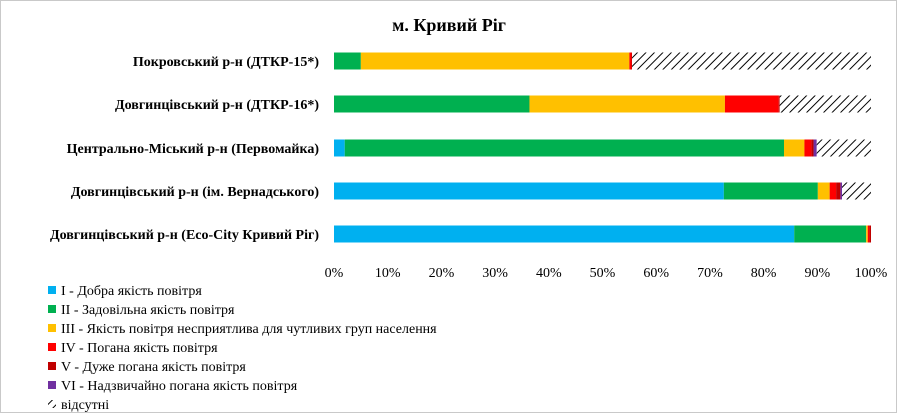 The image size is (897, 413). I want to click on x-tick-label: 40%, so click(549, 273).